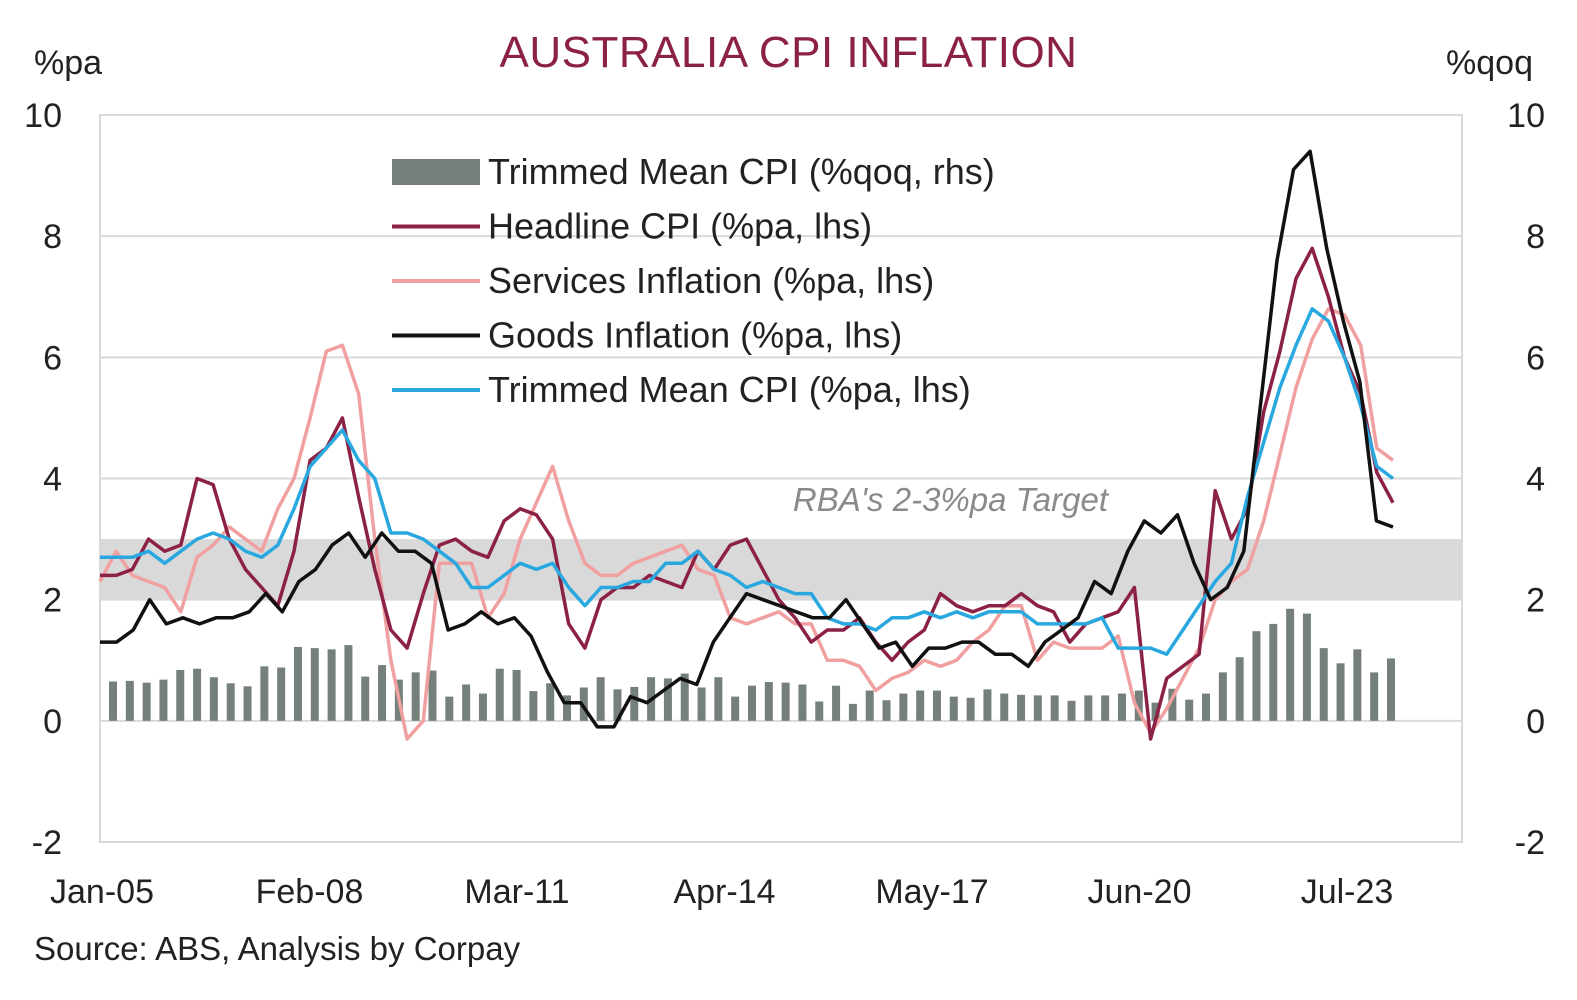  I want to click on y-left-tick-label: 2, so click(52, 601).